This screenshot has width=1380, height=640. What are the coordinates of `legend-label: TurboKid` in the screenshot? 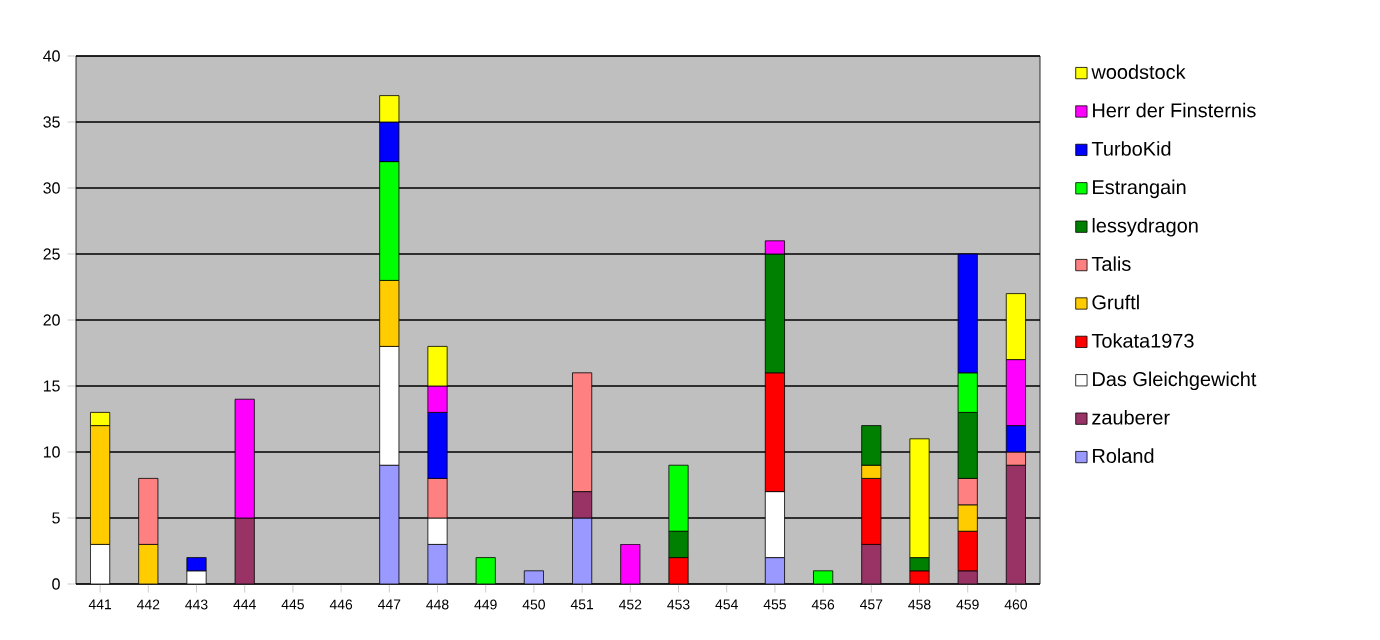 It's located at (1131, 148).